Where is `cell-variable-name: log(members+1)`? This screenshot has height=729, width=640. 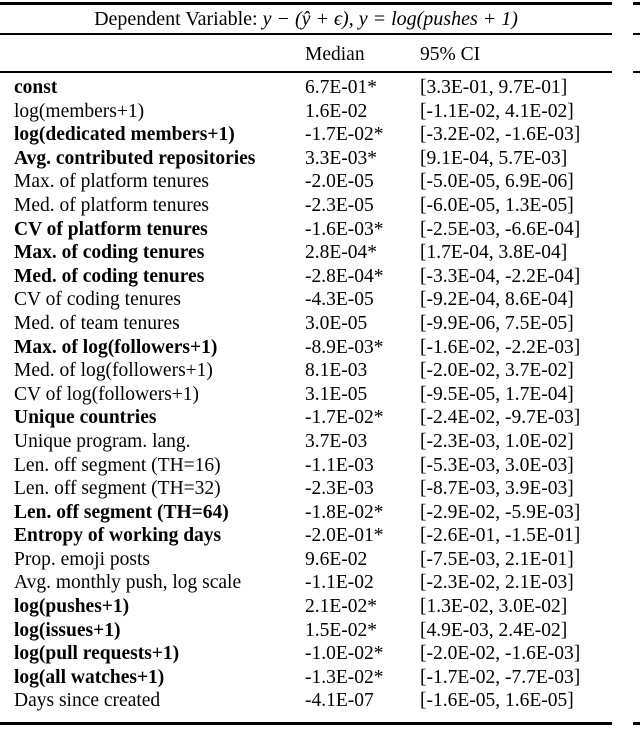
cell-variable-name: log(members+1) is located at coordinates (79, 111).